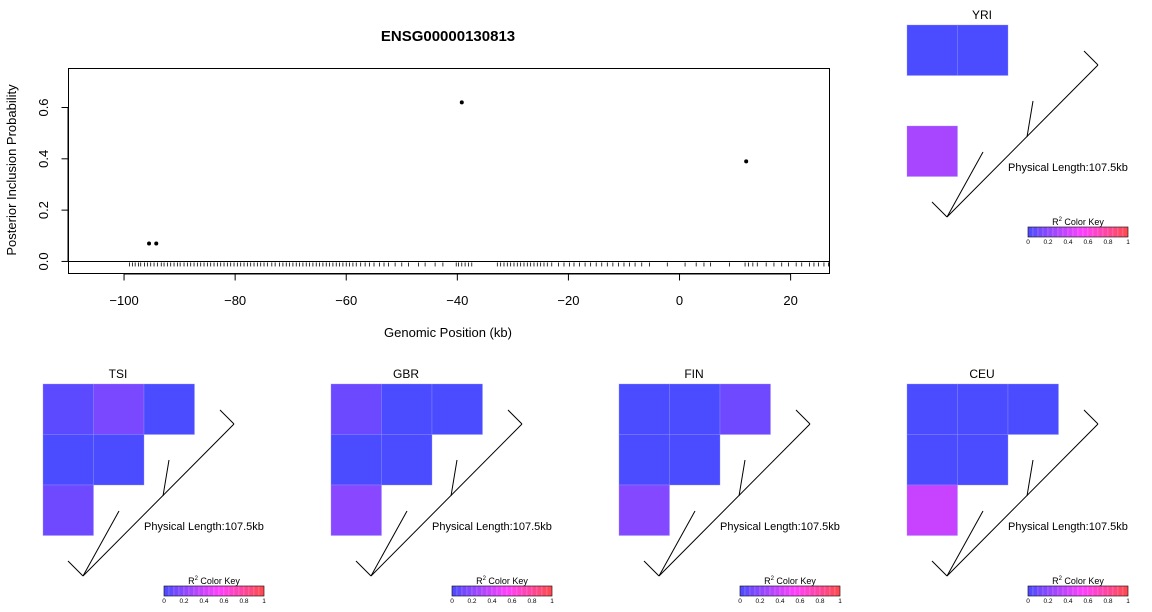 The height and width of the screenshot is (612, 1152). What do you see at coordinates (1128, 242) in the screenshot?
I see `color-key-tick-label: 1` at bounding box center [1128, 242].